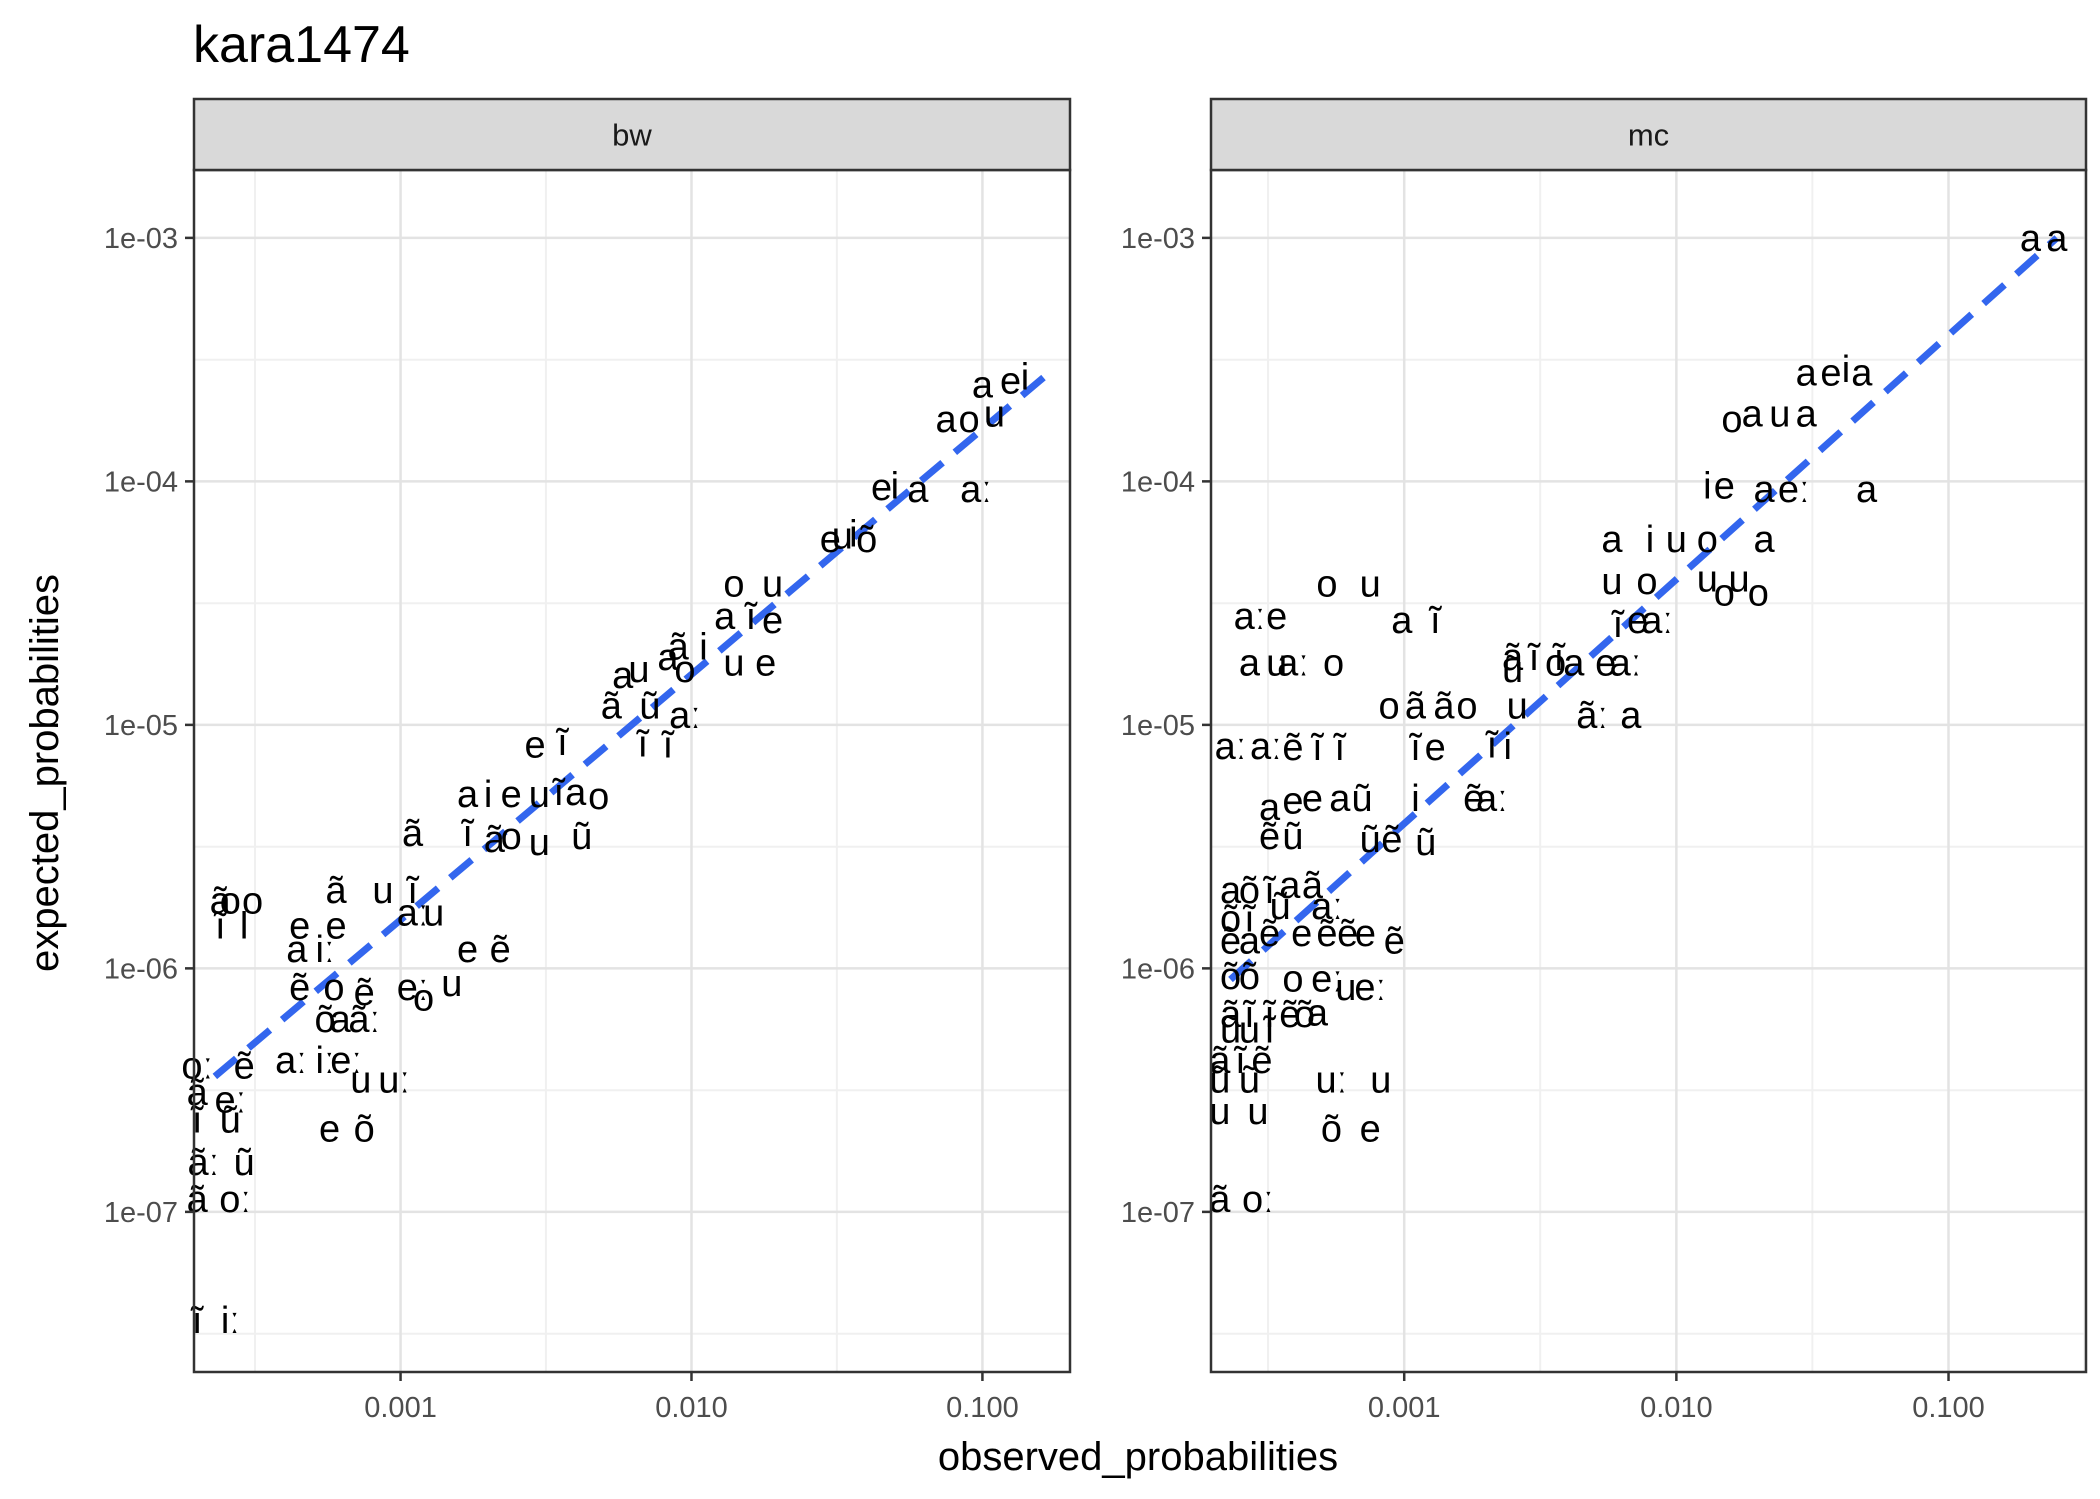  What do you see at coordinates (1648, 135) in the screenshot?
I see `facet-strip-label: mc` at bounding box center [1648, 135].